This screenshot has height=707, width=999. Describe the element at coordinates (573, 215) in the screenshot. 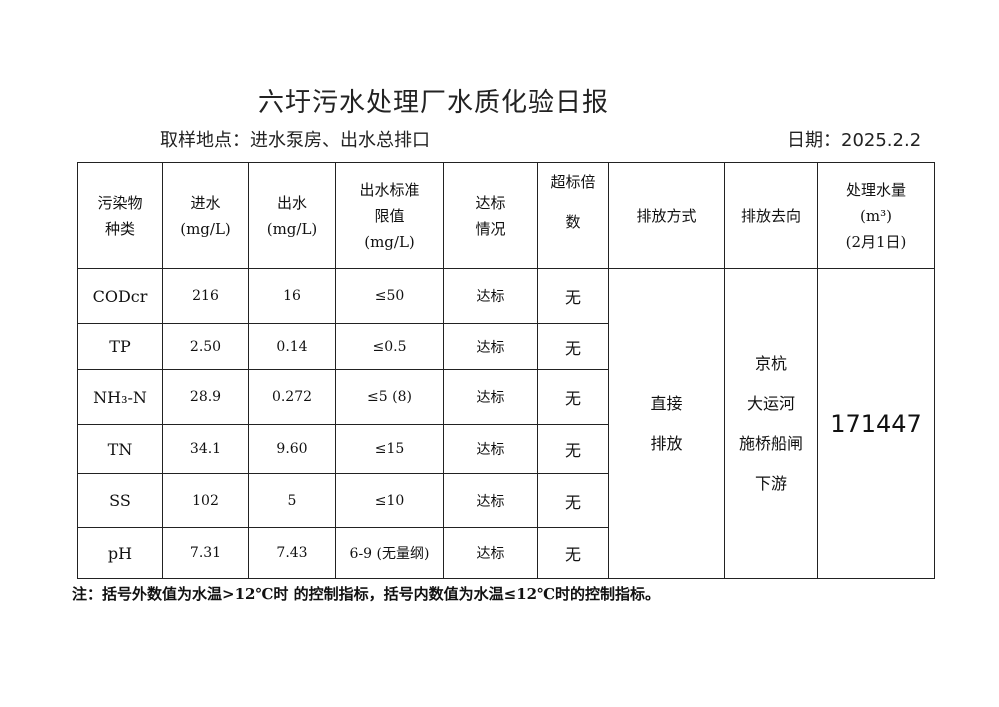

I see `header-exceed: 超标倍数` at that location.